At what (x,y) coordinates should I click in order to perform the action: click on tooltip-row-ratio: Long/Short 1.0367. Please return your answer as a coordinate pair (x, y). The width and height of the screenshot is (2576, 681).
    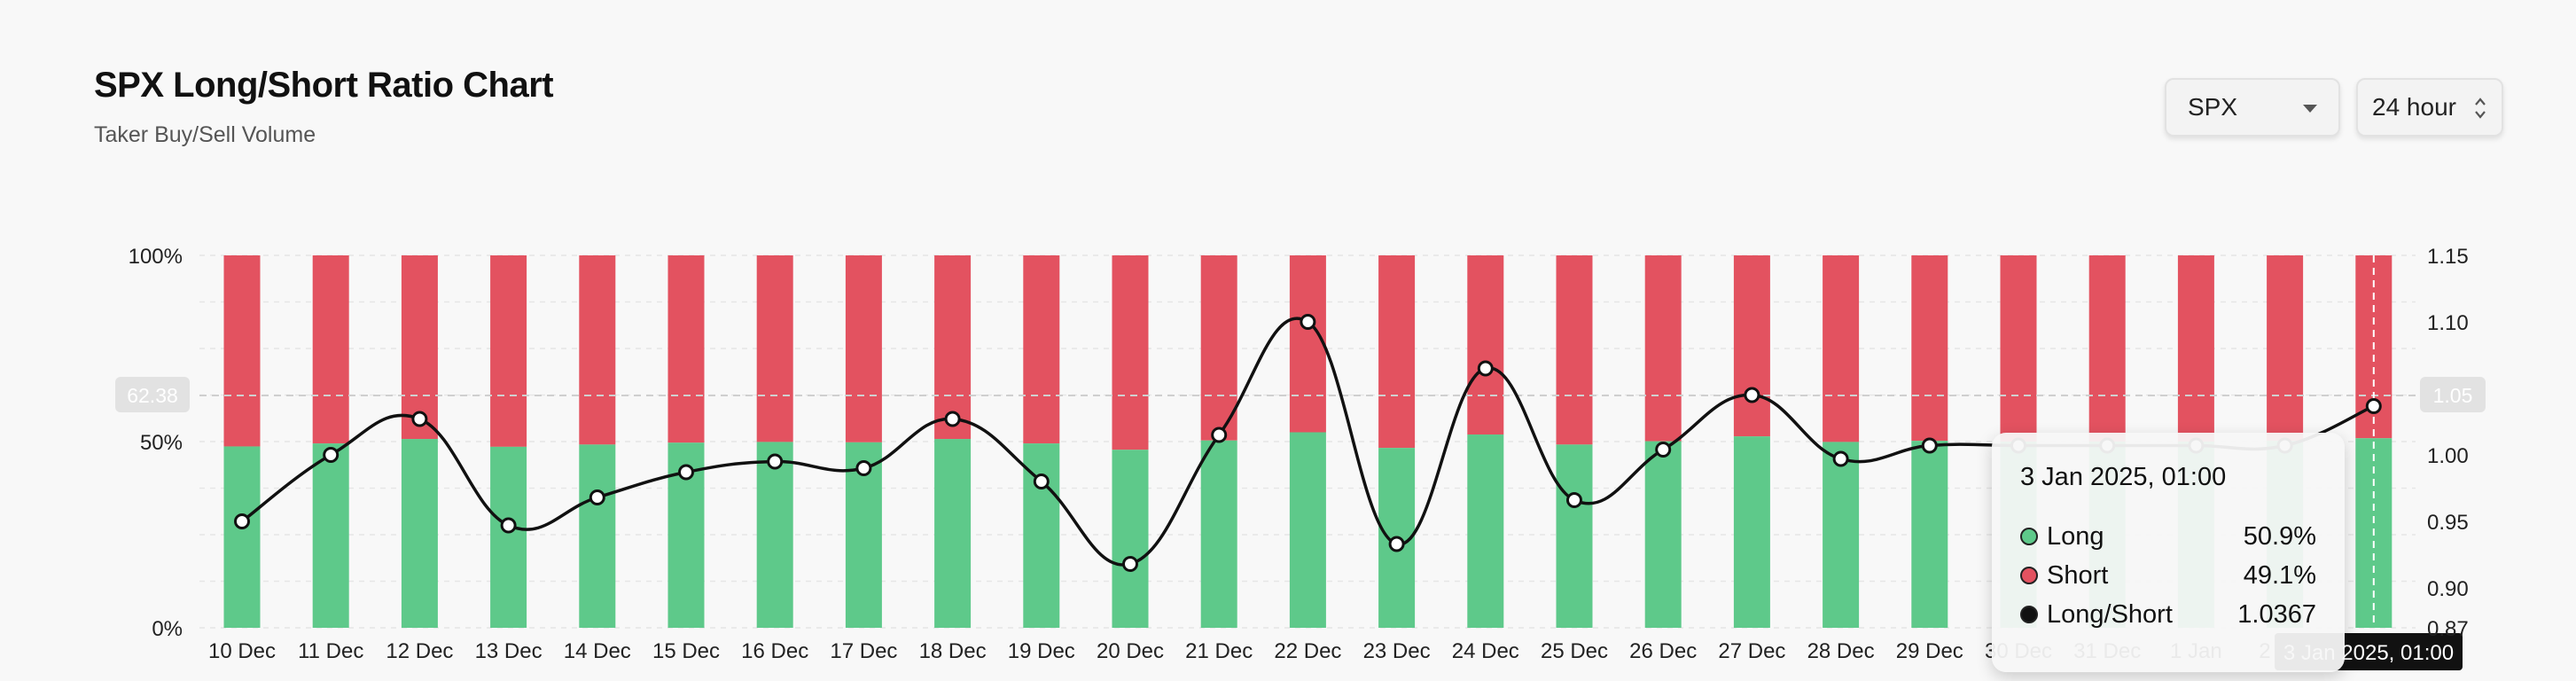
    Looking at the image, I should click on (2168, 614).